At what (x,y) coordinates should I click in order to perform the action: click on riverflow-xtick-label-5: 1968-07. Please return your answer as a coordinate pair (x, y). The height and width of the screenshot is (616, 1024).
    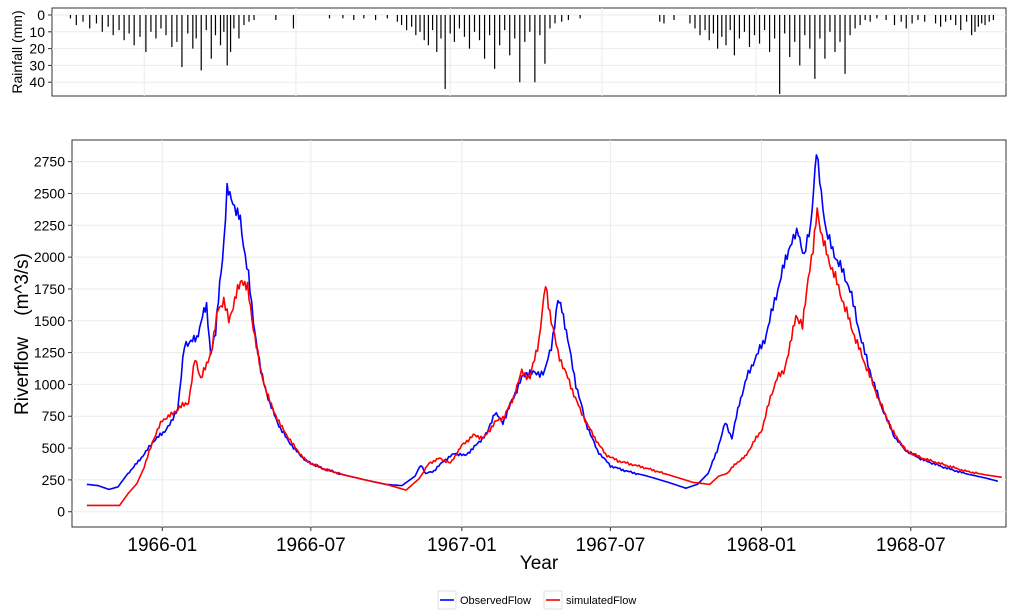
    Looking at the image, I should click on (911, 545).